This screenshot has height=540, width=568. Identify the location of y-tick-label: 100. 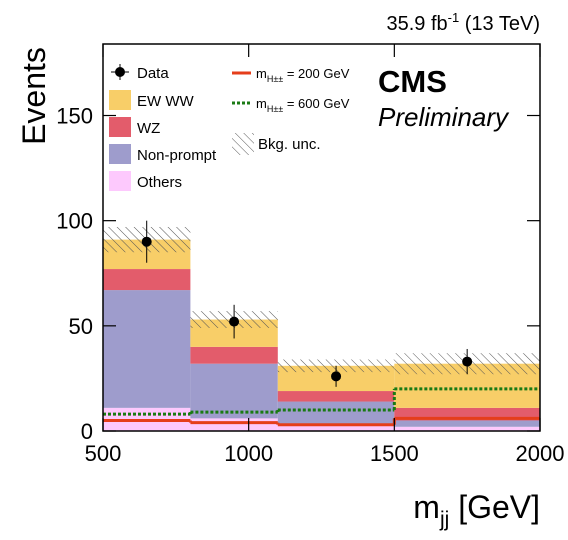
(74, 221).